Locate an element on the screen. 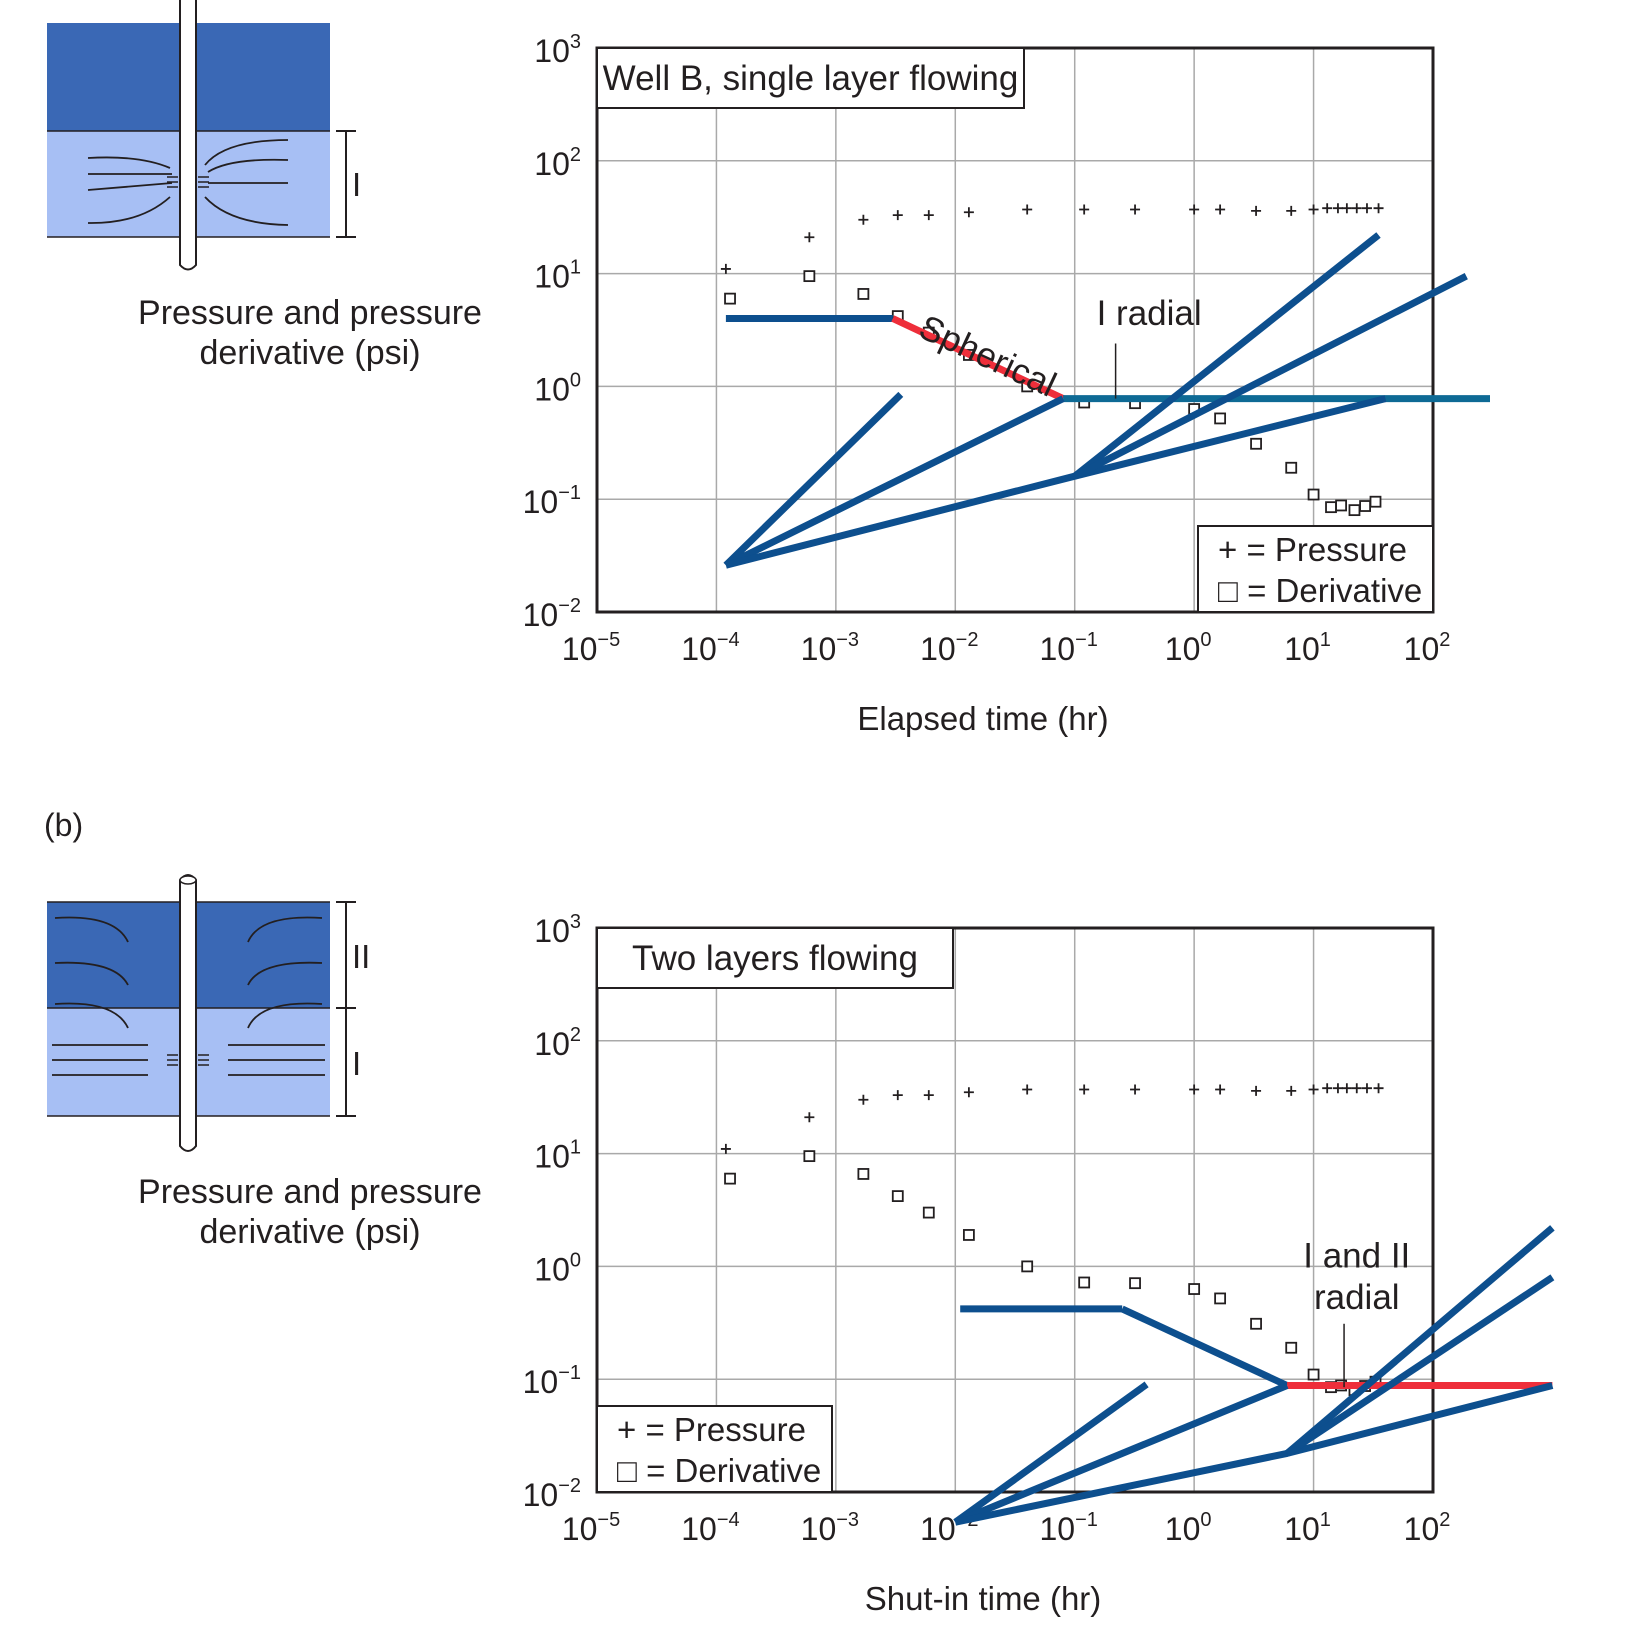 The height and width of the screenshot is (1634, 1637). y-tick-label: 10¹ is located at coordinates (557, 276).